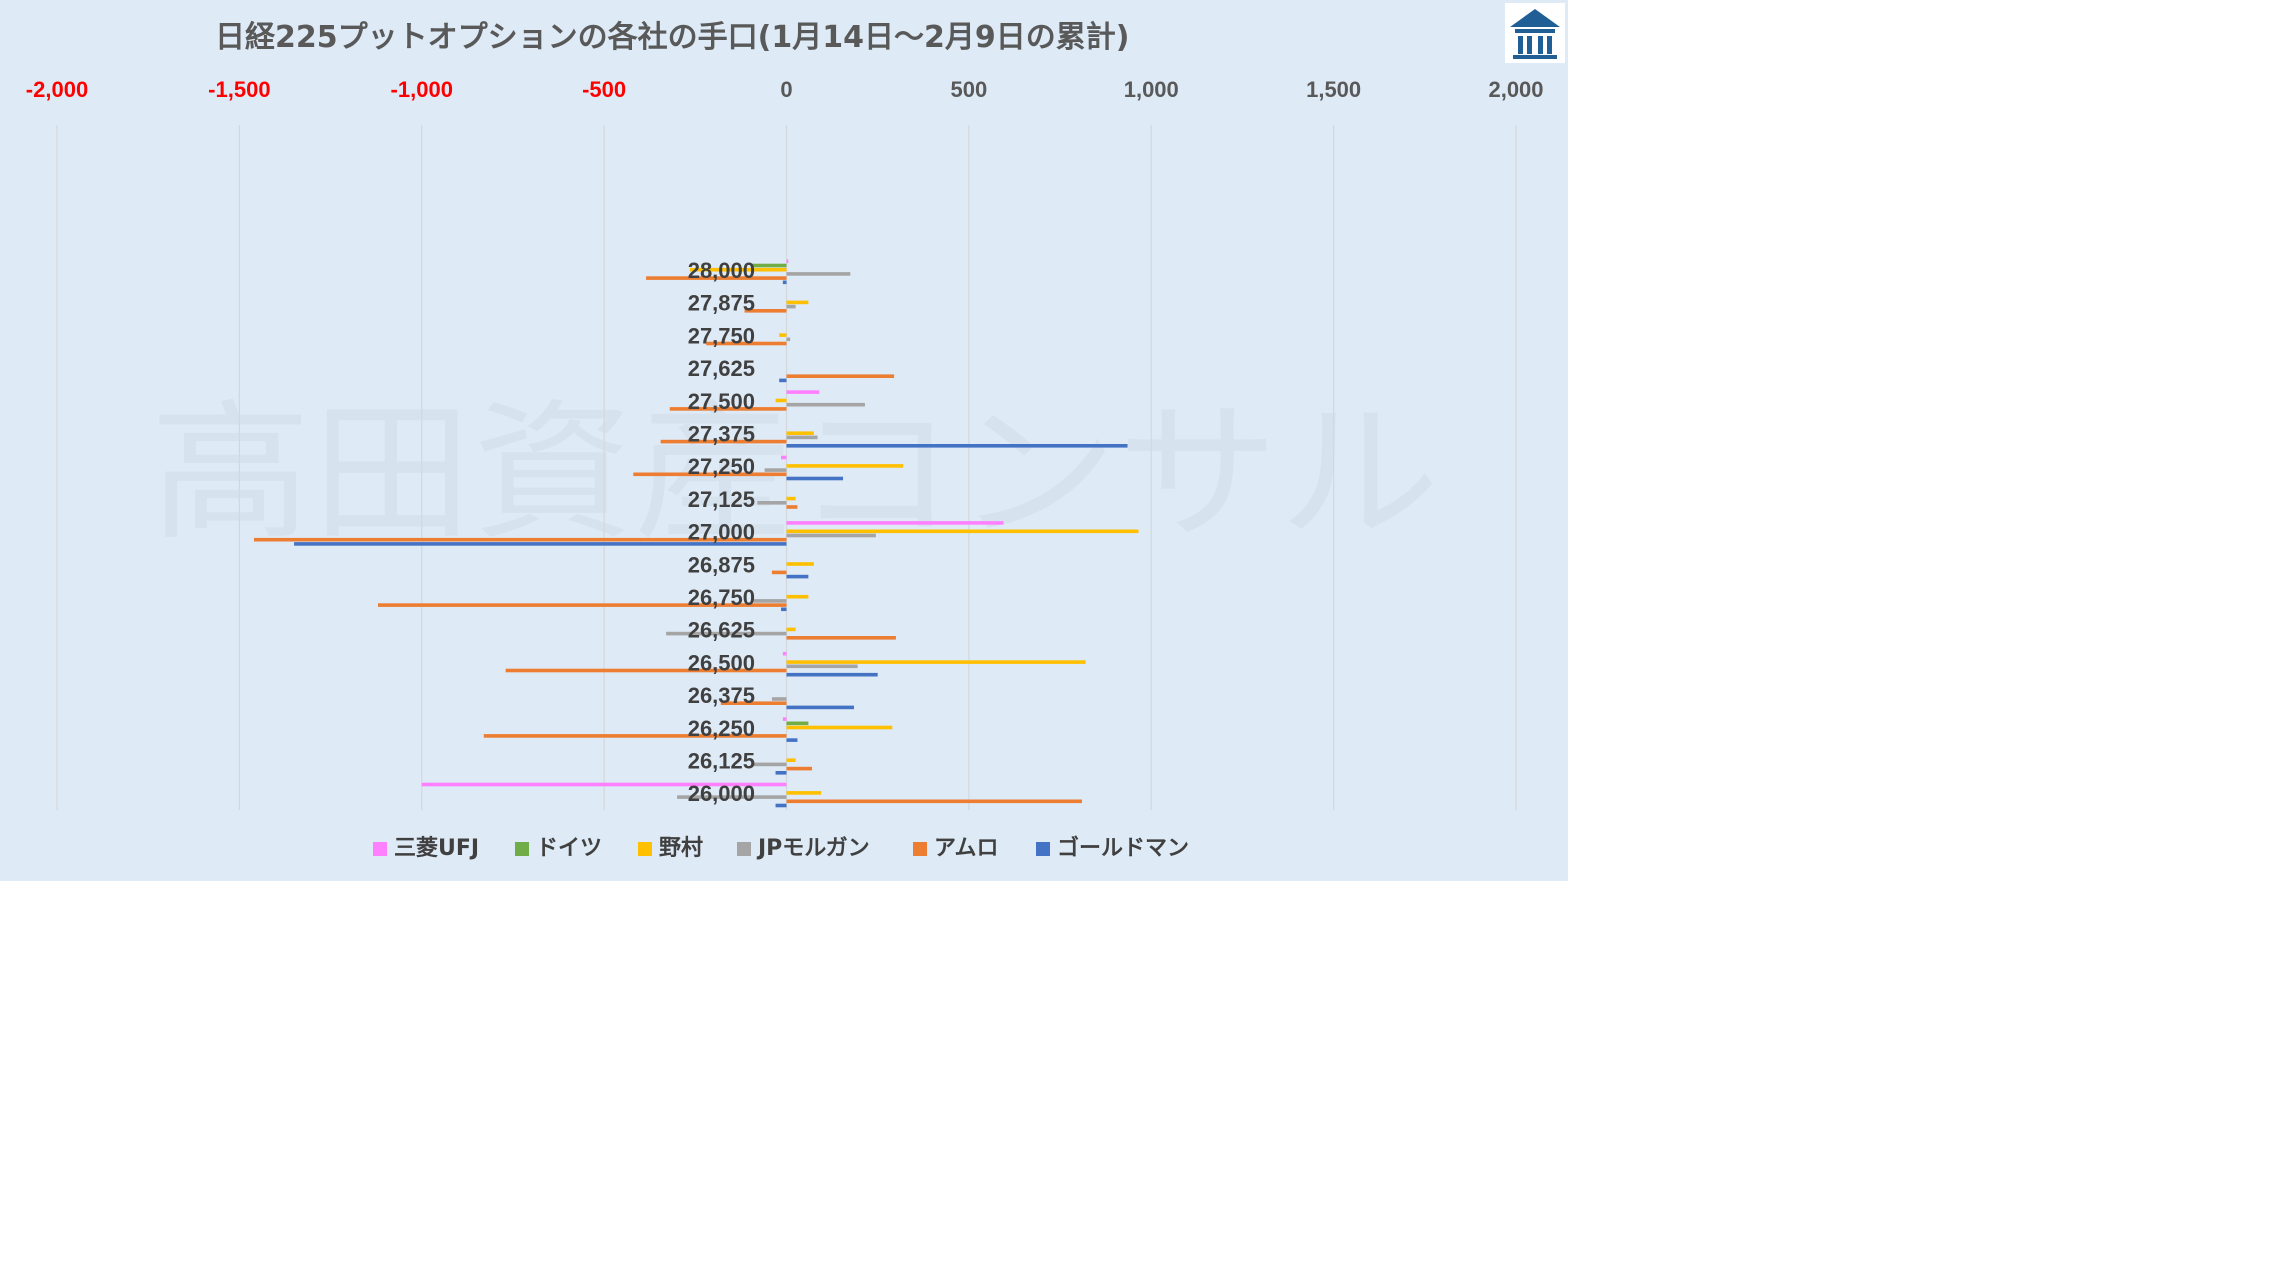 Image resolution: width=2290 pixels, height=1287 pixels. I want to click on legend-label: 野村, so click(681, 848).